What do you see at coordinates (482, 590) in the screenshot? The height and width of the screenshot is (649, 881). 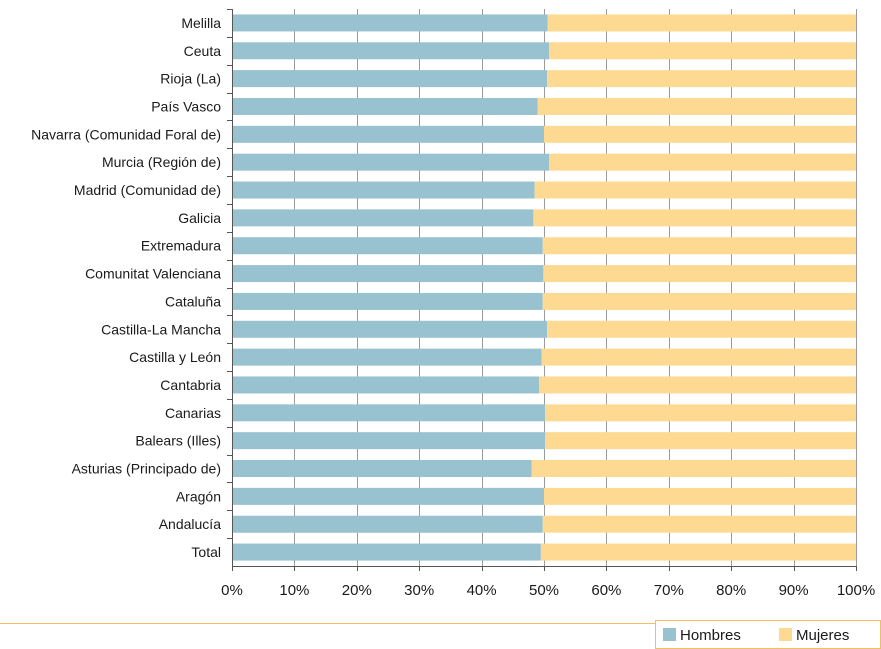 I see `x-tick-label: 40%` at bounding box center [482, 590].